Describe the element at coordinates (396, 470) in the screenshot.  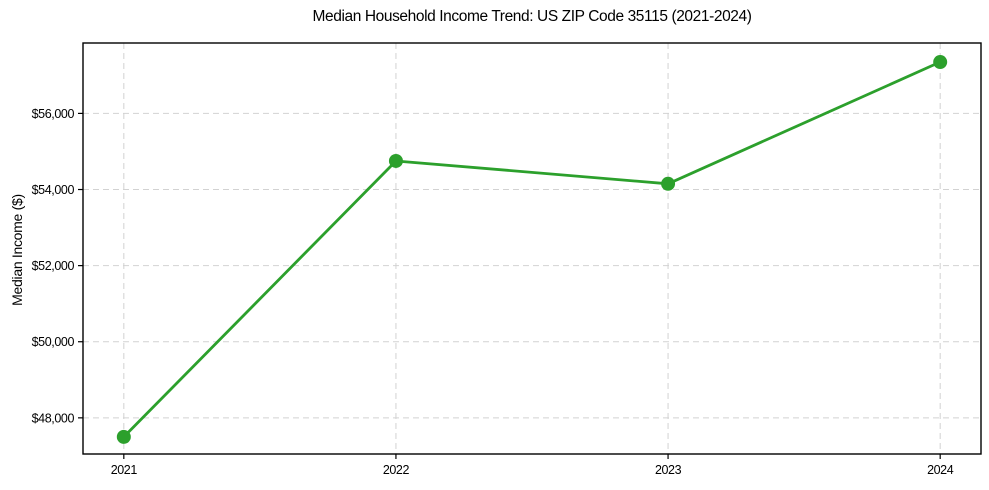
I see `x-tick-label: 2022` at that location.